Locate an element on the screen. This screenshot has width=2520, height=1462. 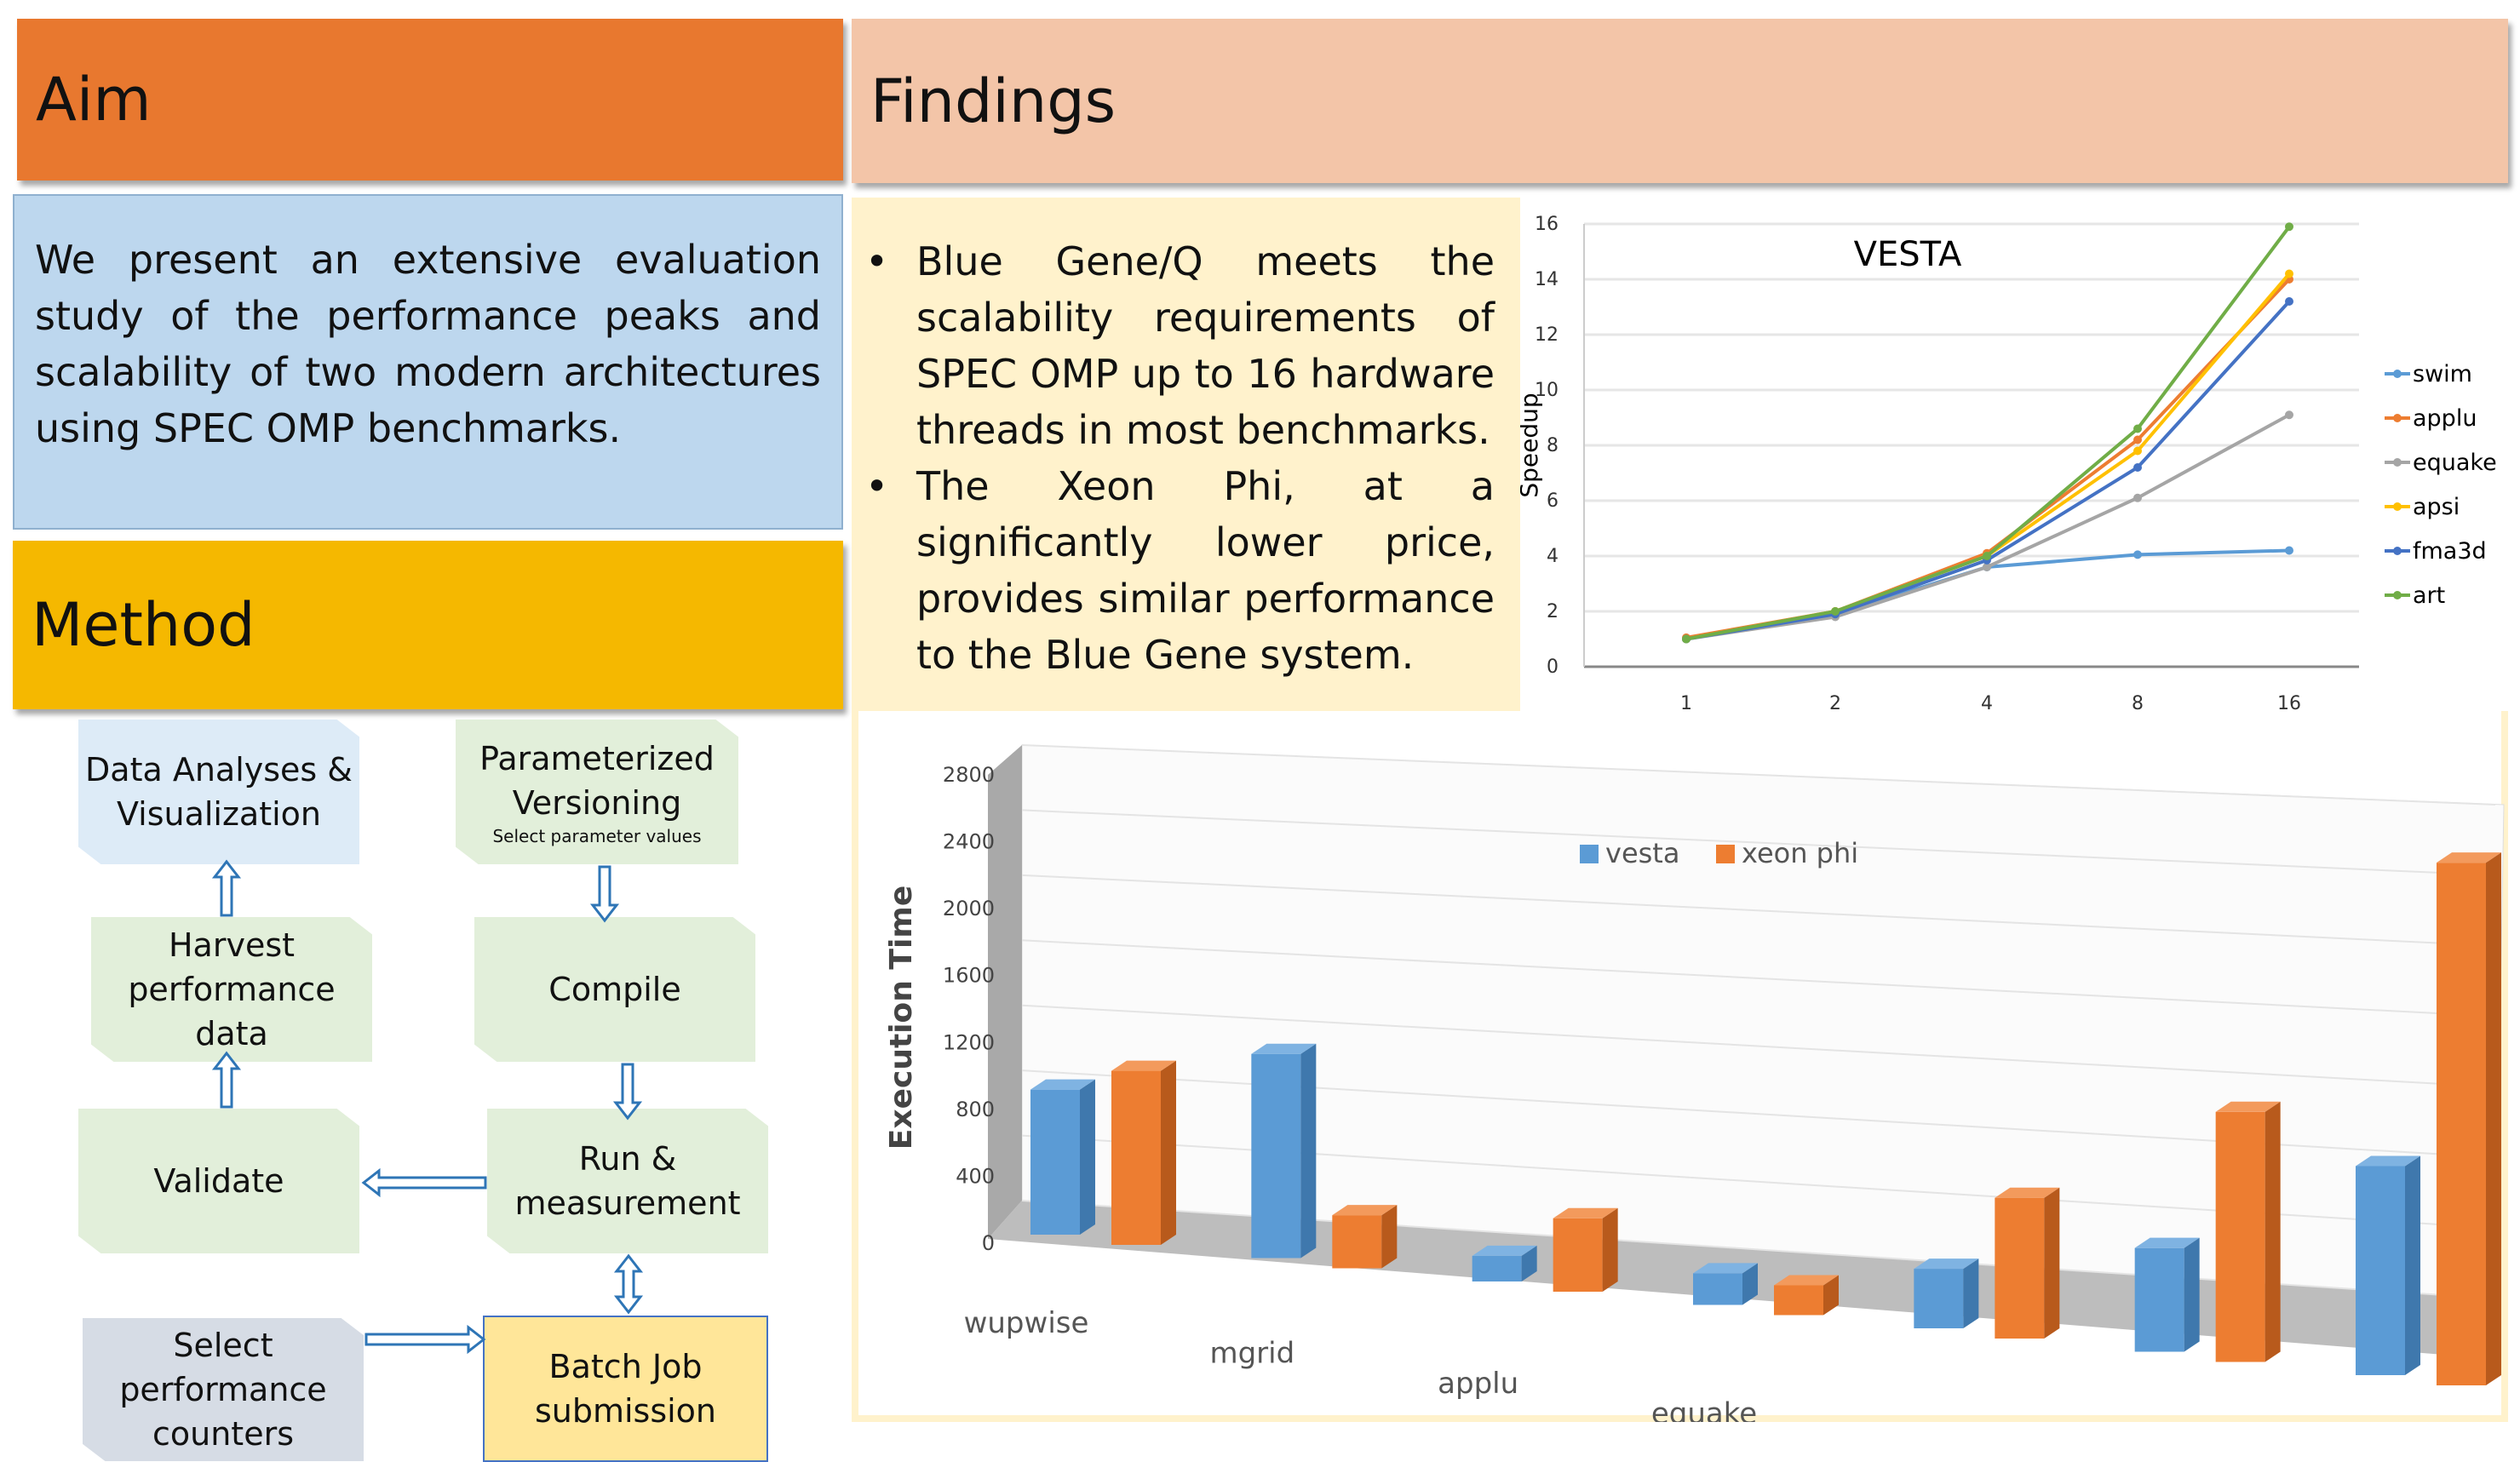
y-tick-label: 14 is located at coordinates (1547, 279).